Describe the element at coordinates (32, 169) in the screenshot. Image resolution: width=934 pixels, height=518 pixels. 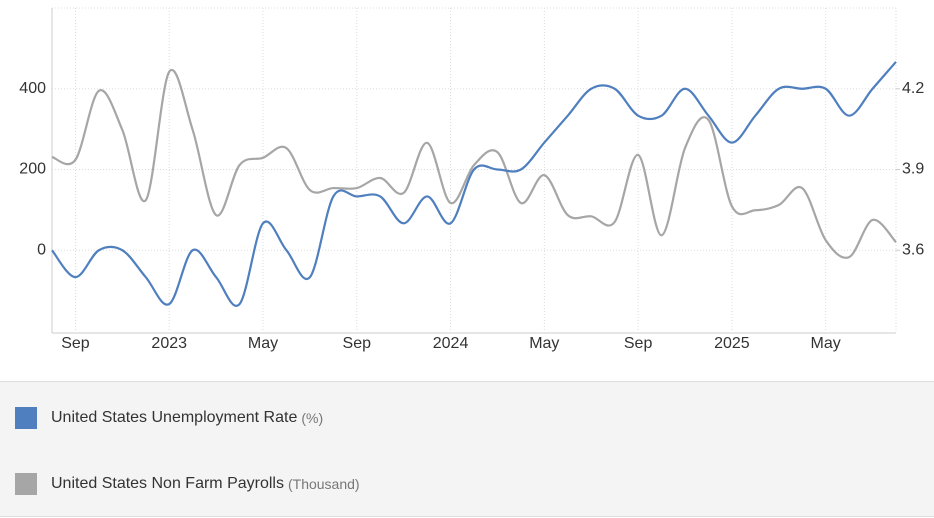
I see `y-tick-label: 200` at that location.